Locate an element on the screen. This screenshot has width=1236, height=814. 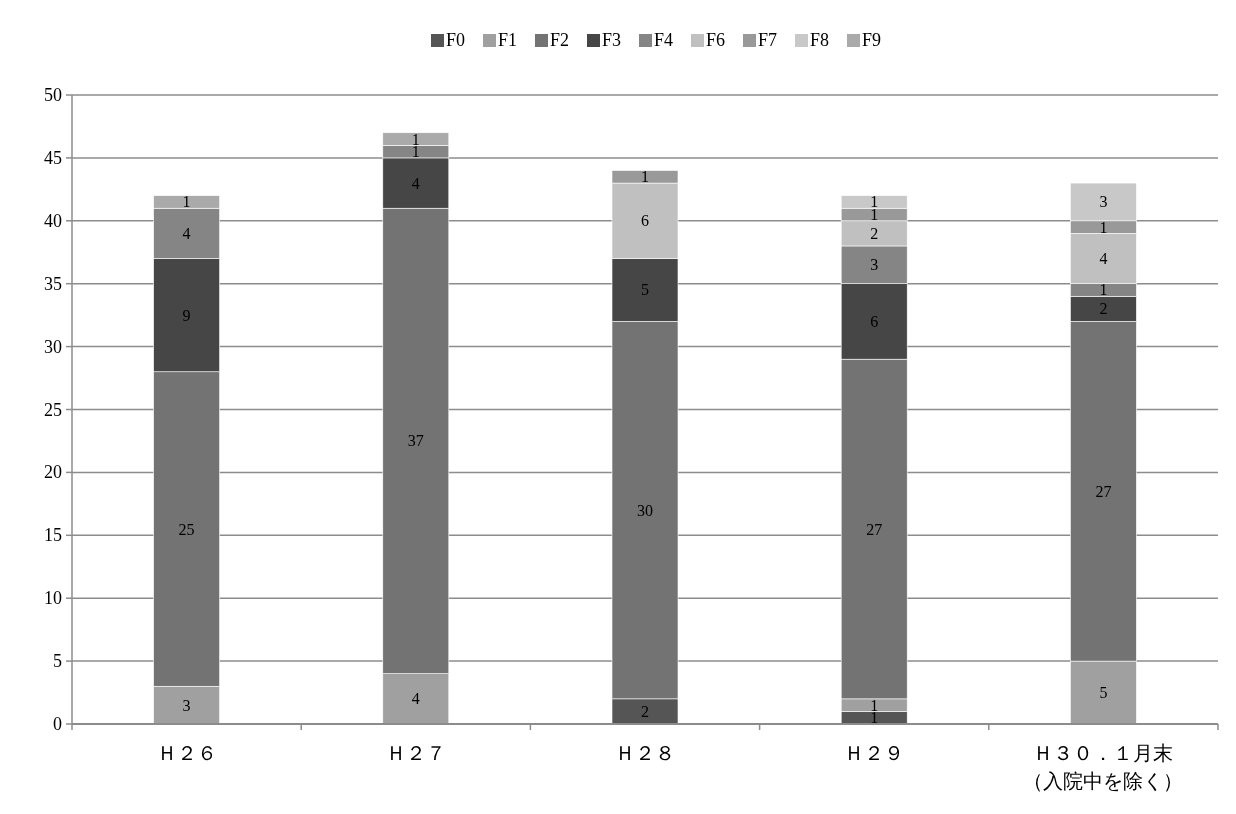
legend-label: F4 is located at coordinates (664, 40).